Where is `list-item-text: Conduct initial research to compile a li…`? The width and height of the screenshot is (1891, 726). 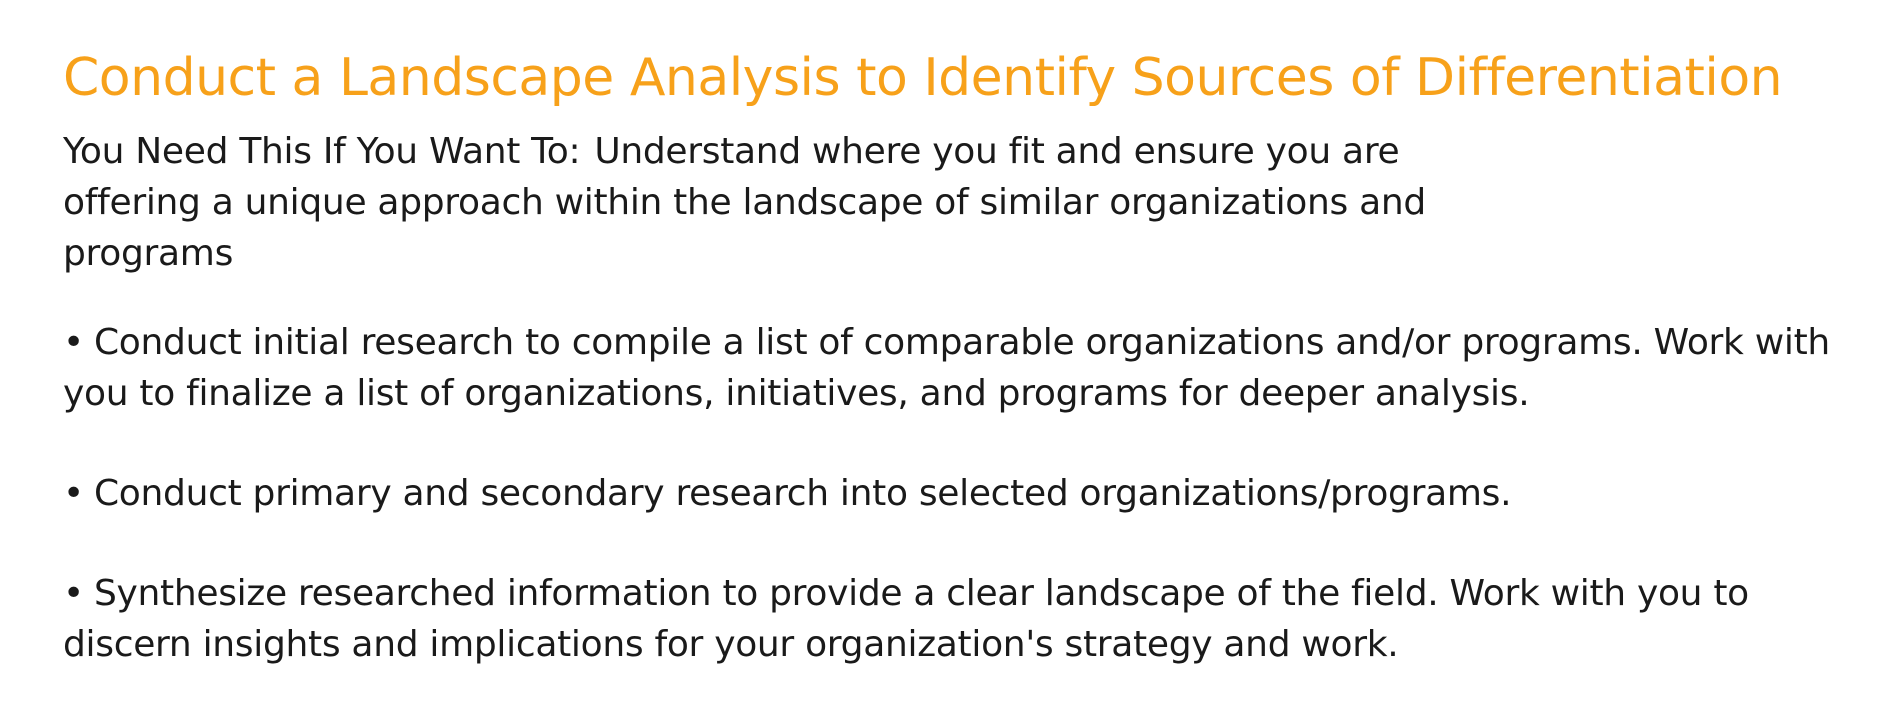
list-item-text: Conduct initial research to compile a li… is located at coordinates (946, 368).